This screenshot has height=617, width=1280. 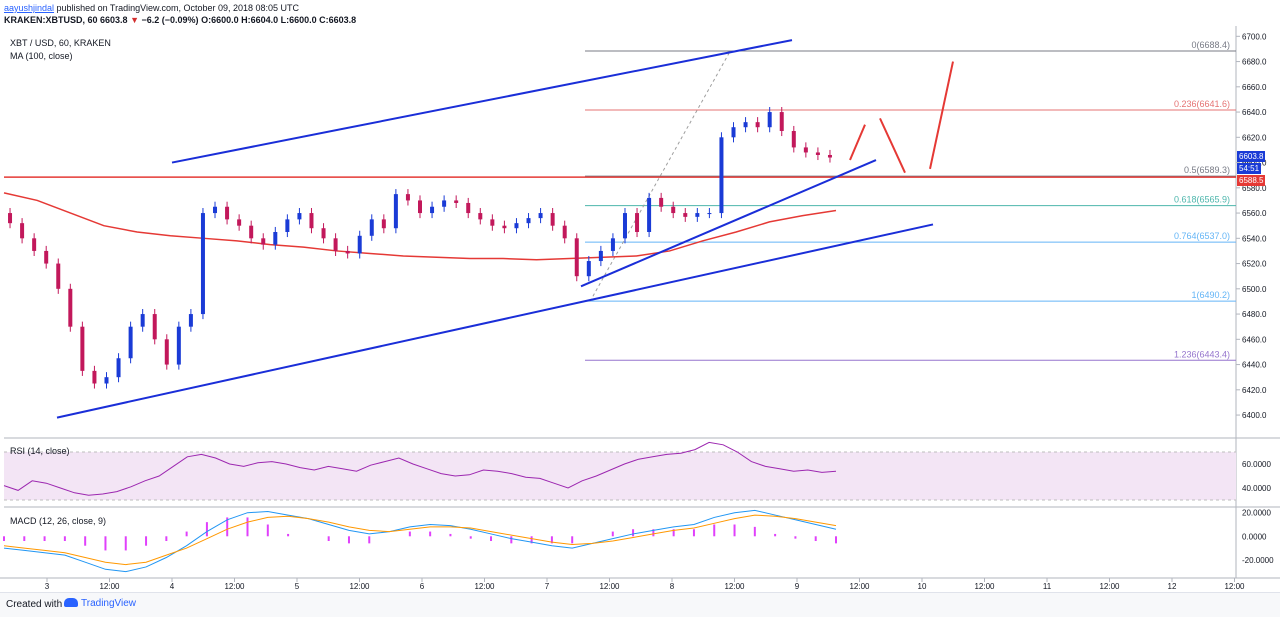 I want to click on fib-level-label: 0.618(6565.9), so click(x=1202, y=200).